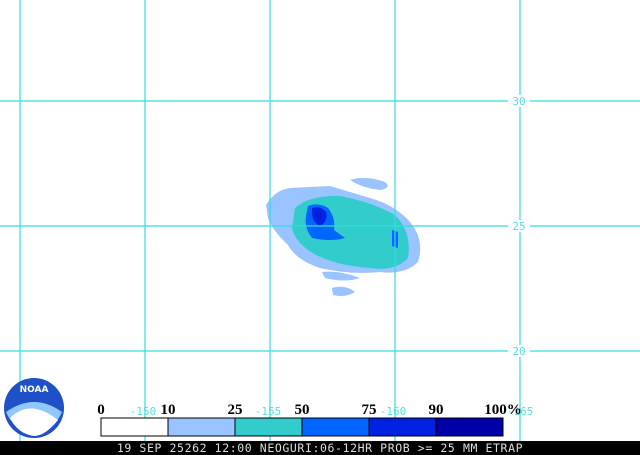  I want to click on precip-area, so click(343, 236).